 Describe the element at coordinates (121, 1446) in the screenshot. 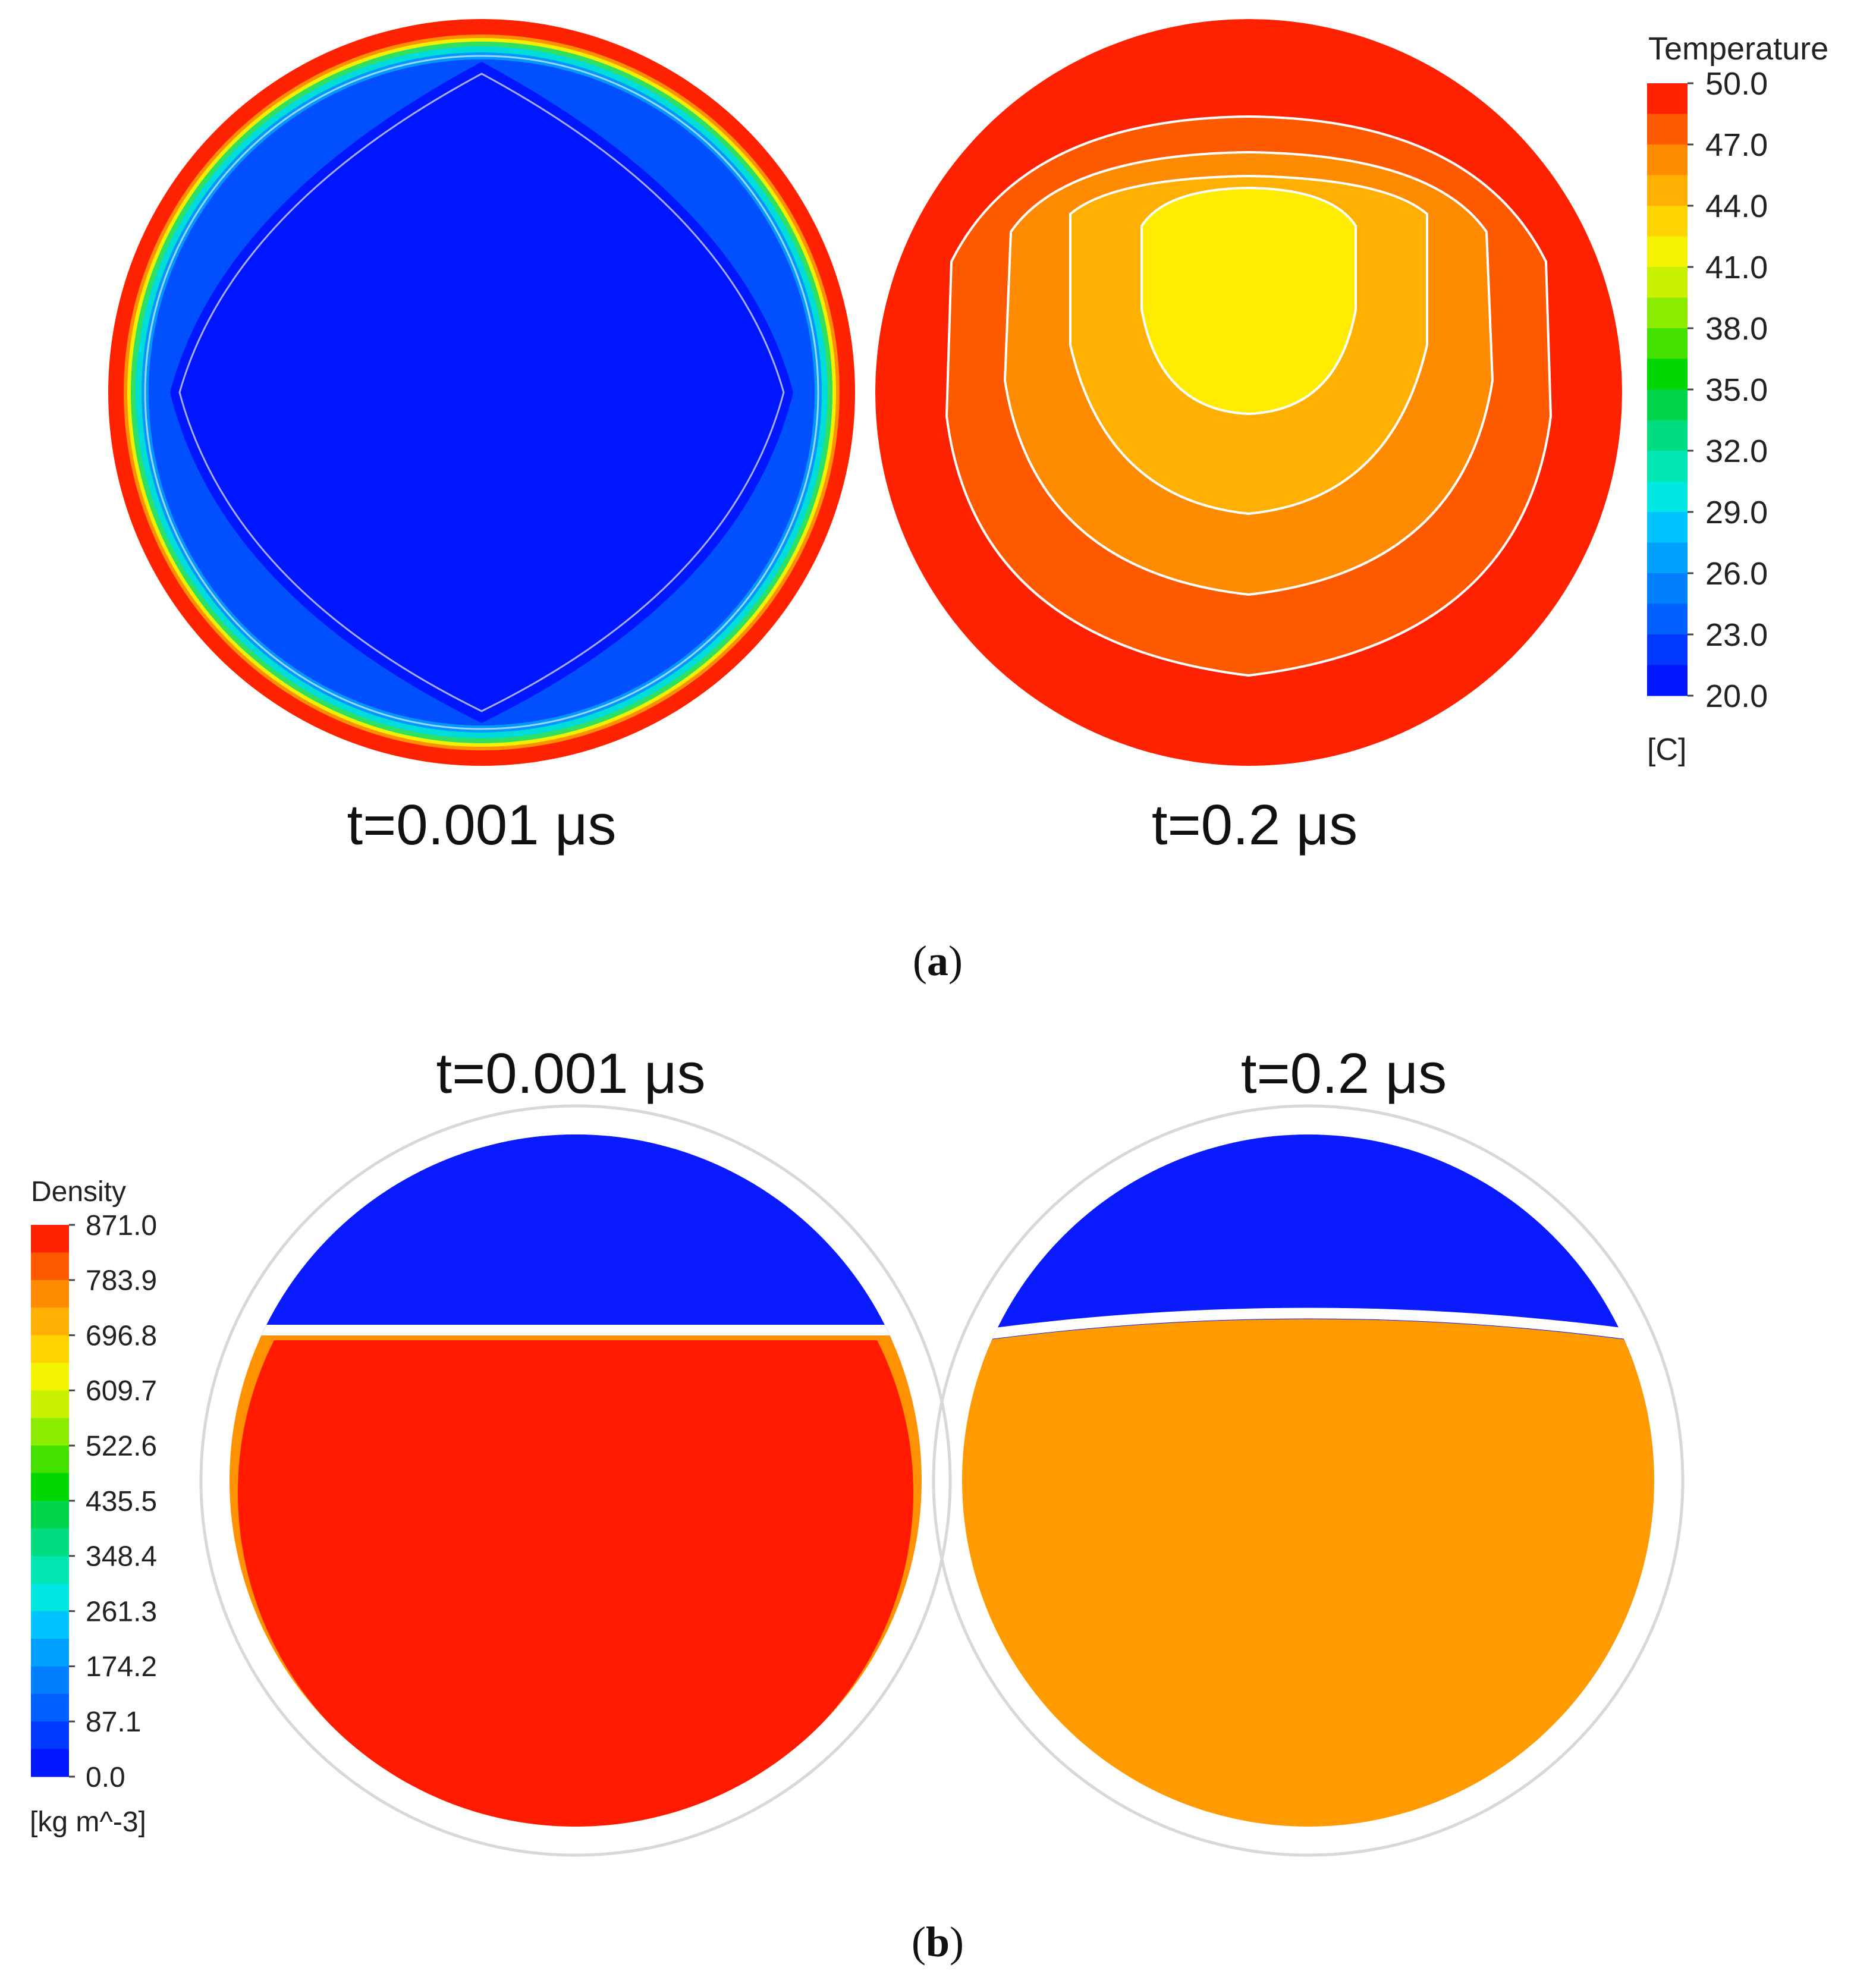

I see `legend-tick-label: 522.6` at that location.